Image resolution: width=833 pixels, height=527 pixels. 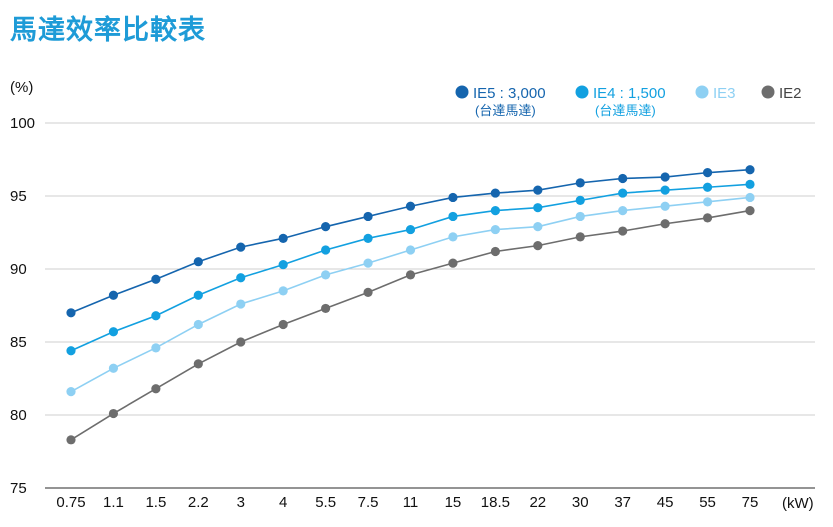 I want to click on y-axis-unit-label: (%), so click(x=21, y=87).